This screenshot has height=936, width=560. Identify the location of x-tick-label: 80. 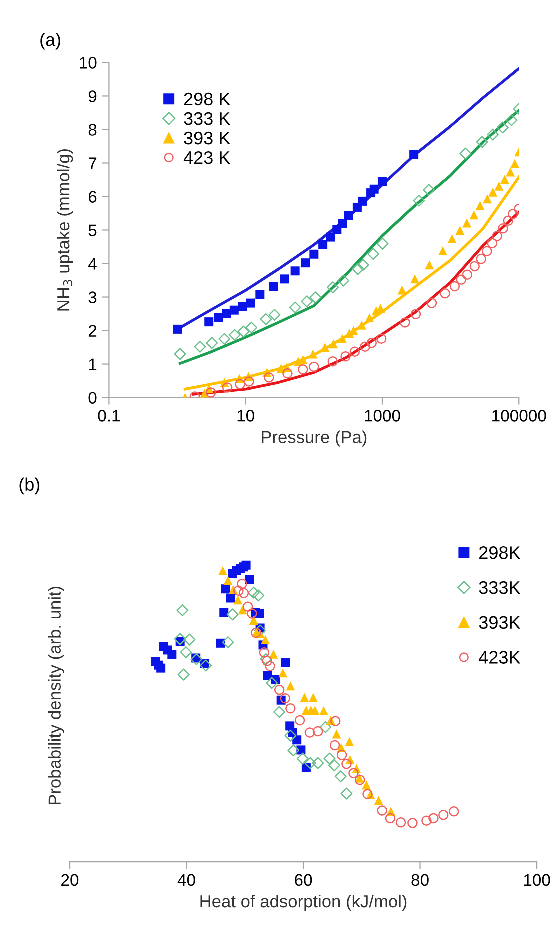
(420, 880).